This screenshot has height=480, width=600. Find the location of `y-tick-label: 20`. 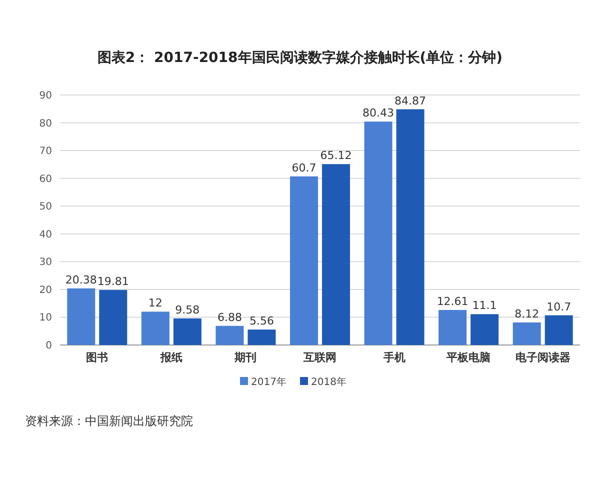

y-tick-label: 20 is located at coordinates (45, 290).